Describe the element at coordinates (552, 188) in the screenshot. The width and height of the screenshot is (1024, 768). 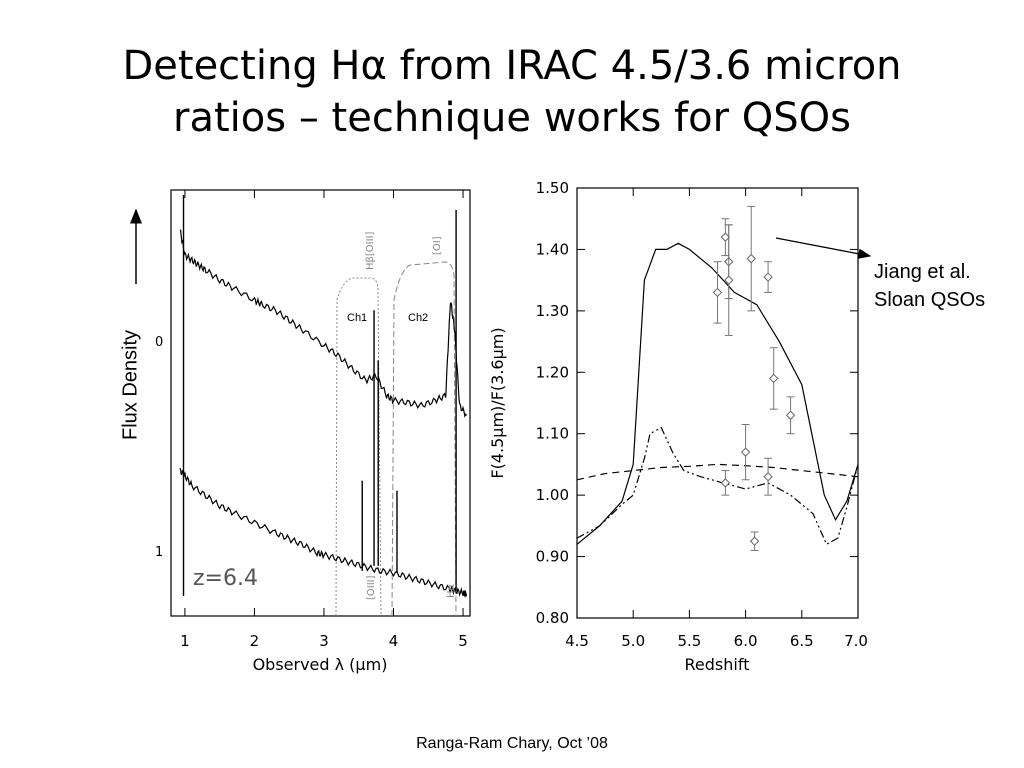
I see `ratio-ytick-label-7: 1.50` at that location.